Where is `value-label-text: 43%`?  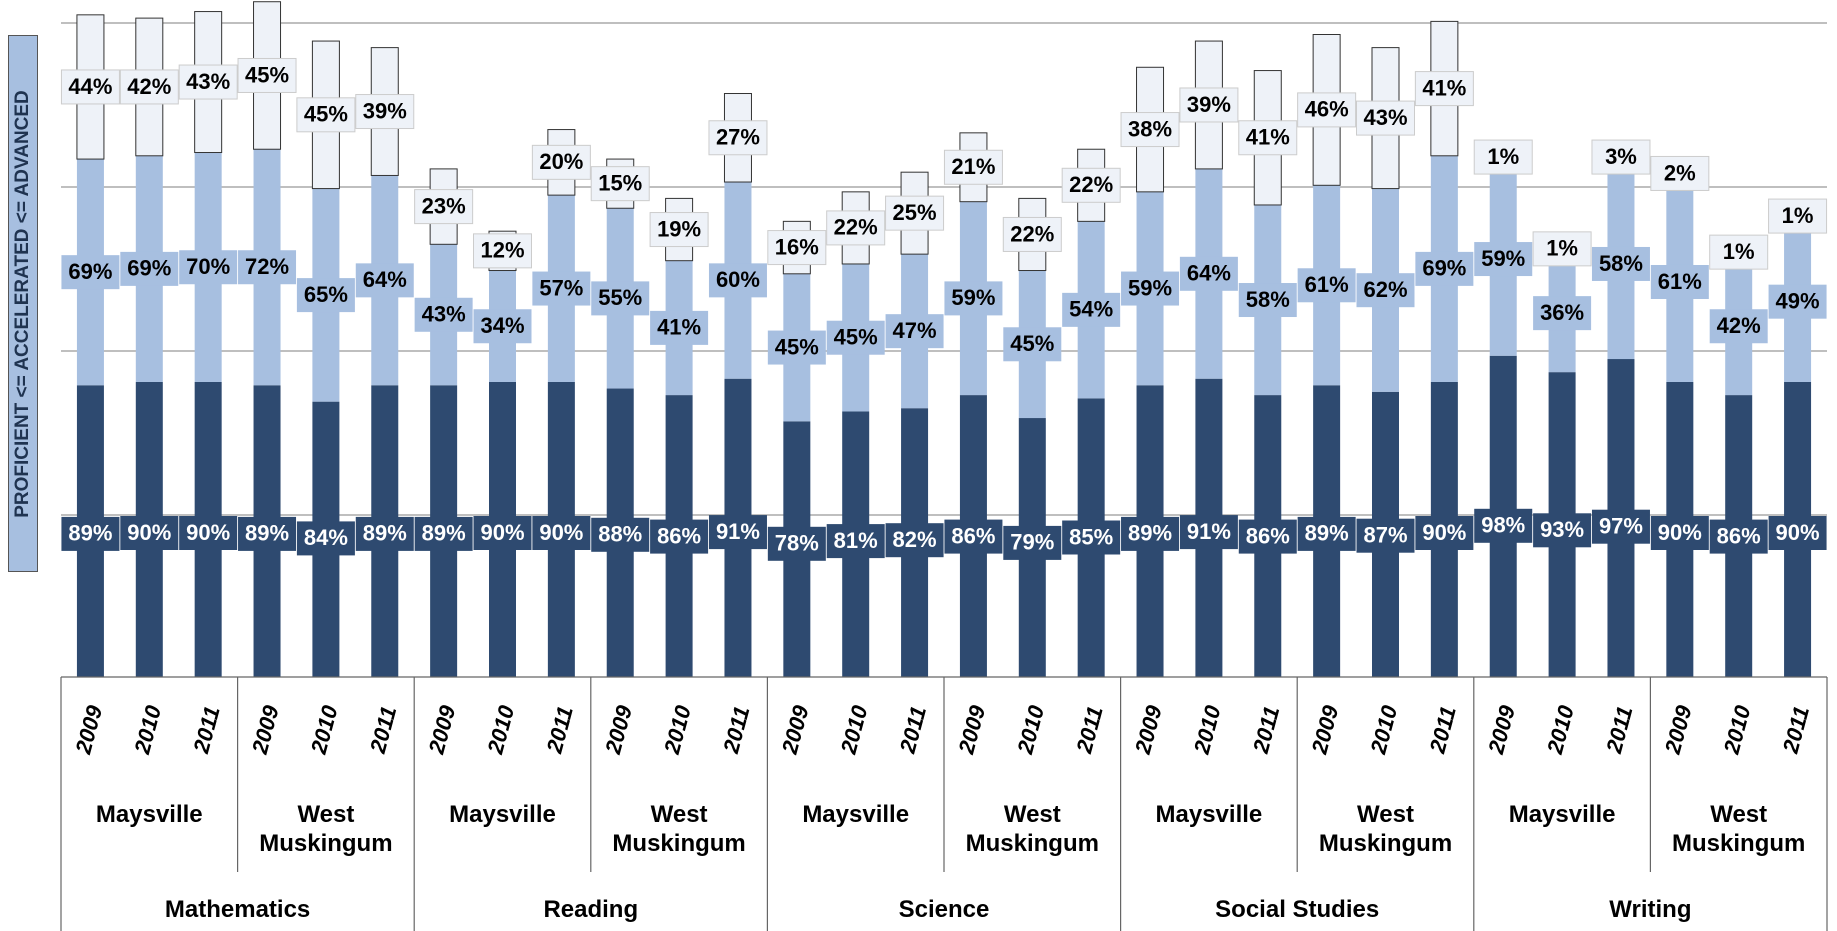 value-label-text: 43% is located at coordinates (444, 314).